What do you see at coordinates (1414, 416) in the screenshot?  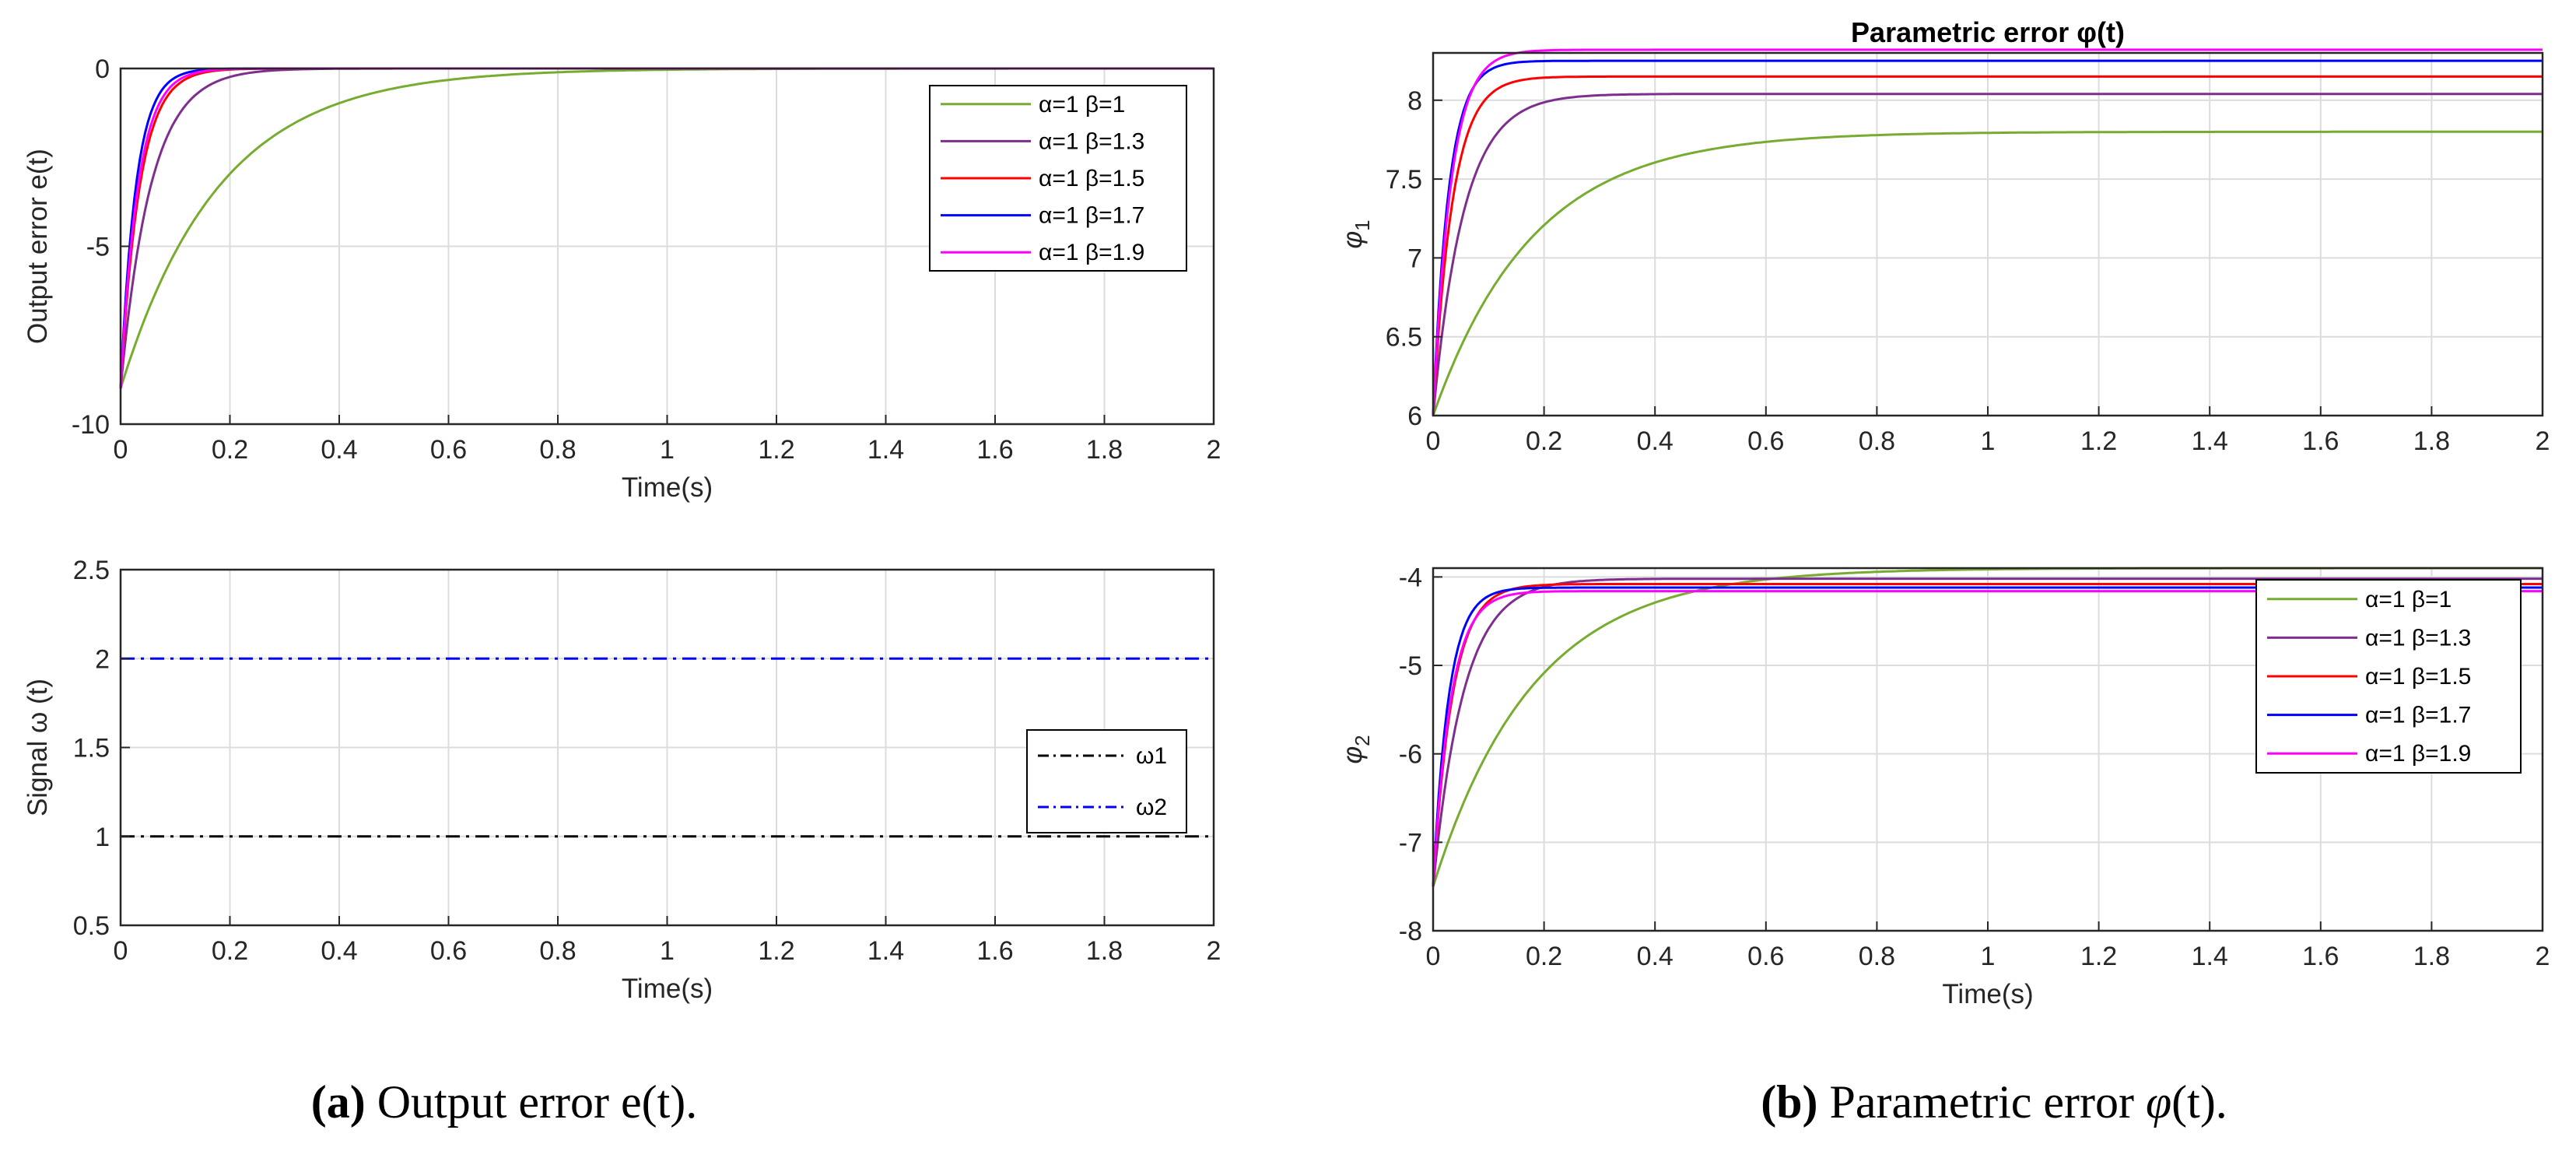 I see `y-tick-label: 6` at bounding box center [1414, 416].